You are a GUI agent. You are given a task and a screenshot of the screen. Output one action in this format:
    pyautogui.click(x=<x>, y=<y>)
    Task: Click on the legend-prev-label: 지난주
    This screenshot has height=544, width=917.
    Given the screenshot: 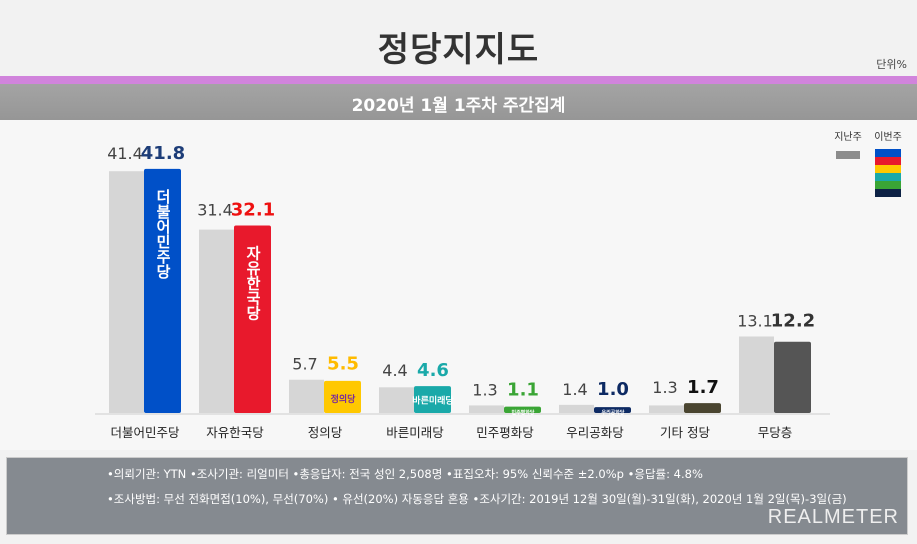 What is the action you would take?
    pyautogui.click(x=848, y=137)
    